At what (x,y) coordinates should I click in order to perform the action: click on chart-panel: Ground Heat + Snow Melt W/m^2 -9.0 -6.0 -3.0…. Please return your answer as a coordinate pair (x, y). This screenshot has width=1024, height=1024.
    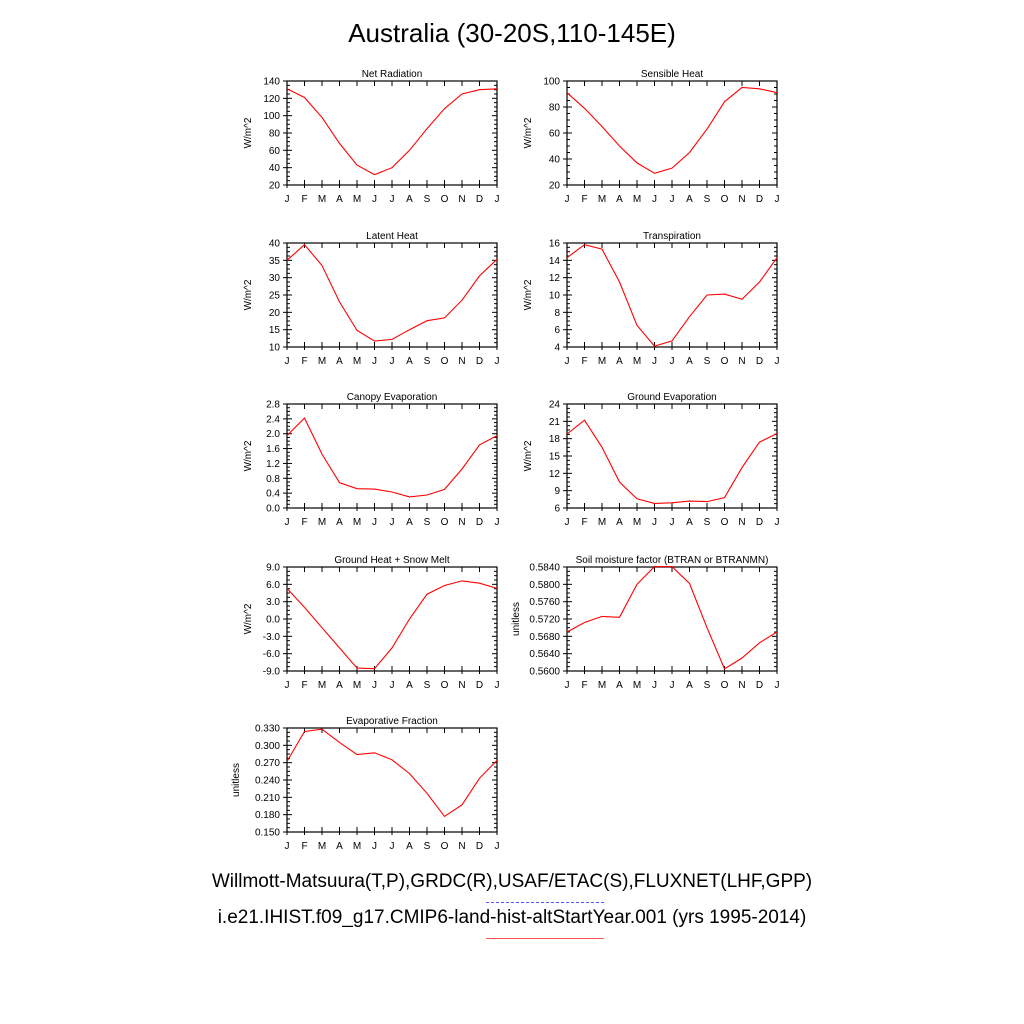
    Looking at the image, I should click on (371, 623).